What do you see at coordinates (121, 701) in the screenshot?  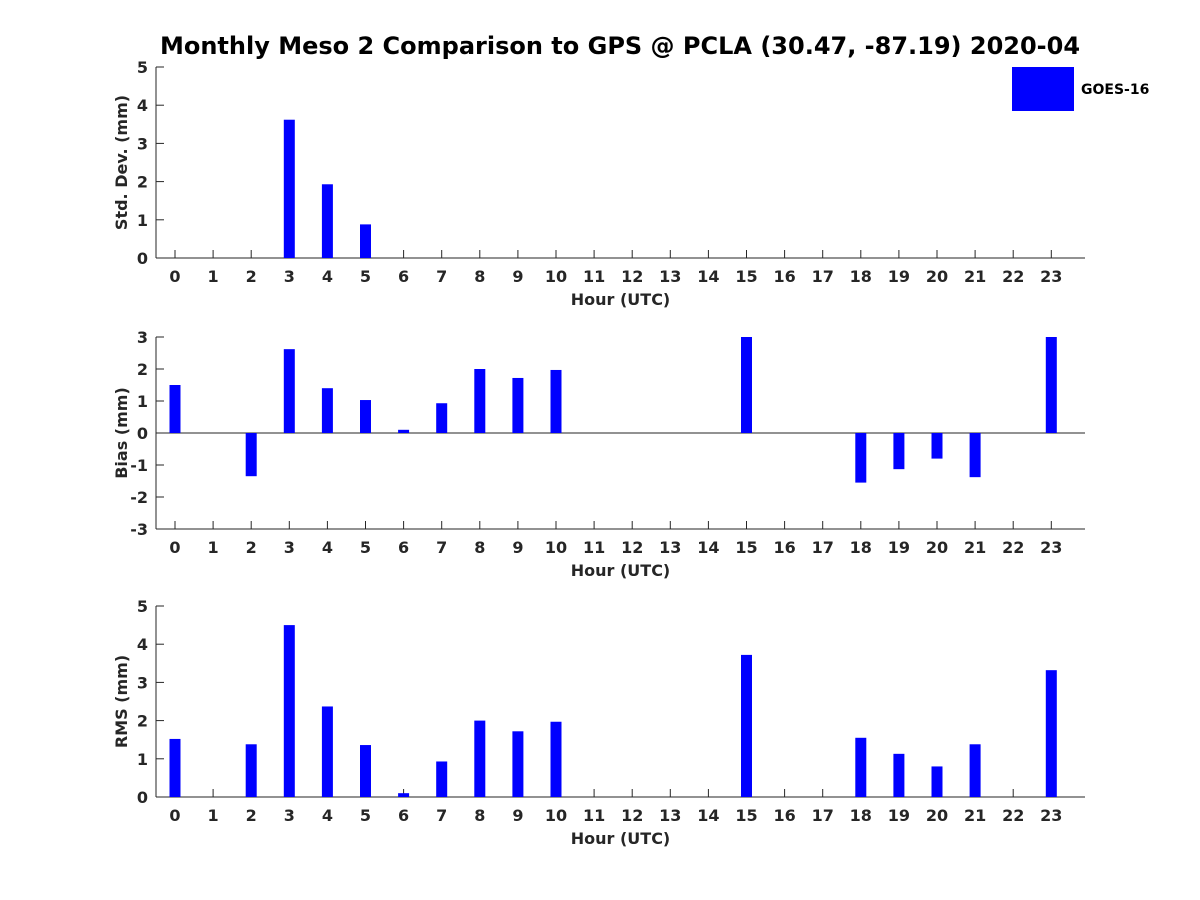 I see `y-axis-label: RMS (mm)` at bounding box center [121, 701].